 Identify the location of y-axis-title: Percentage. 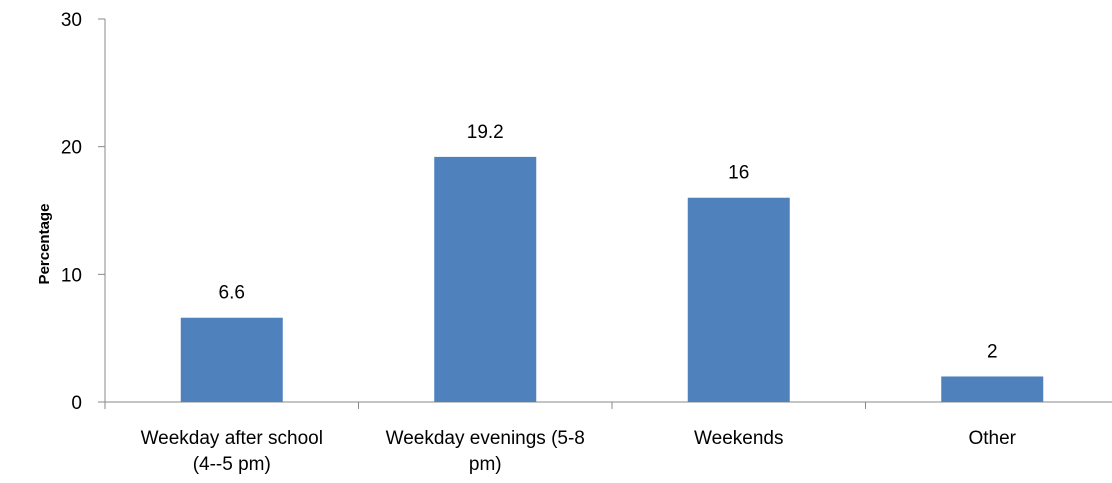
(44, 244).